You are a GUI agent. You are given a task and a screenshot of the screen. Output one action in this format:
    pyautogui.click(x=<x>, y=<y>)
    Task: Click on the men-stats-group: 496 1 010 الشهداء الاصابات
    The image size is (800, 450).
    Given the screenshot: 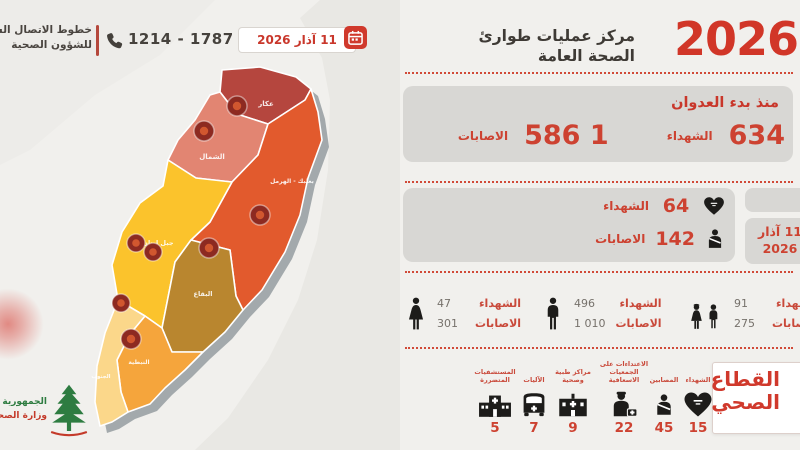 What is the action you would take?
    pyautogui.click(x=602, y=314)
    